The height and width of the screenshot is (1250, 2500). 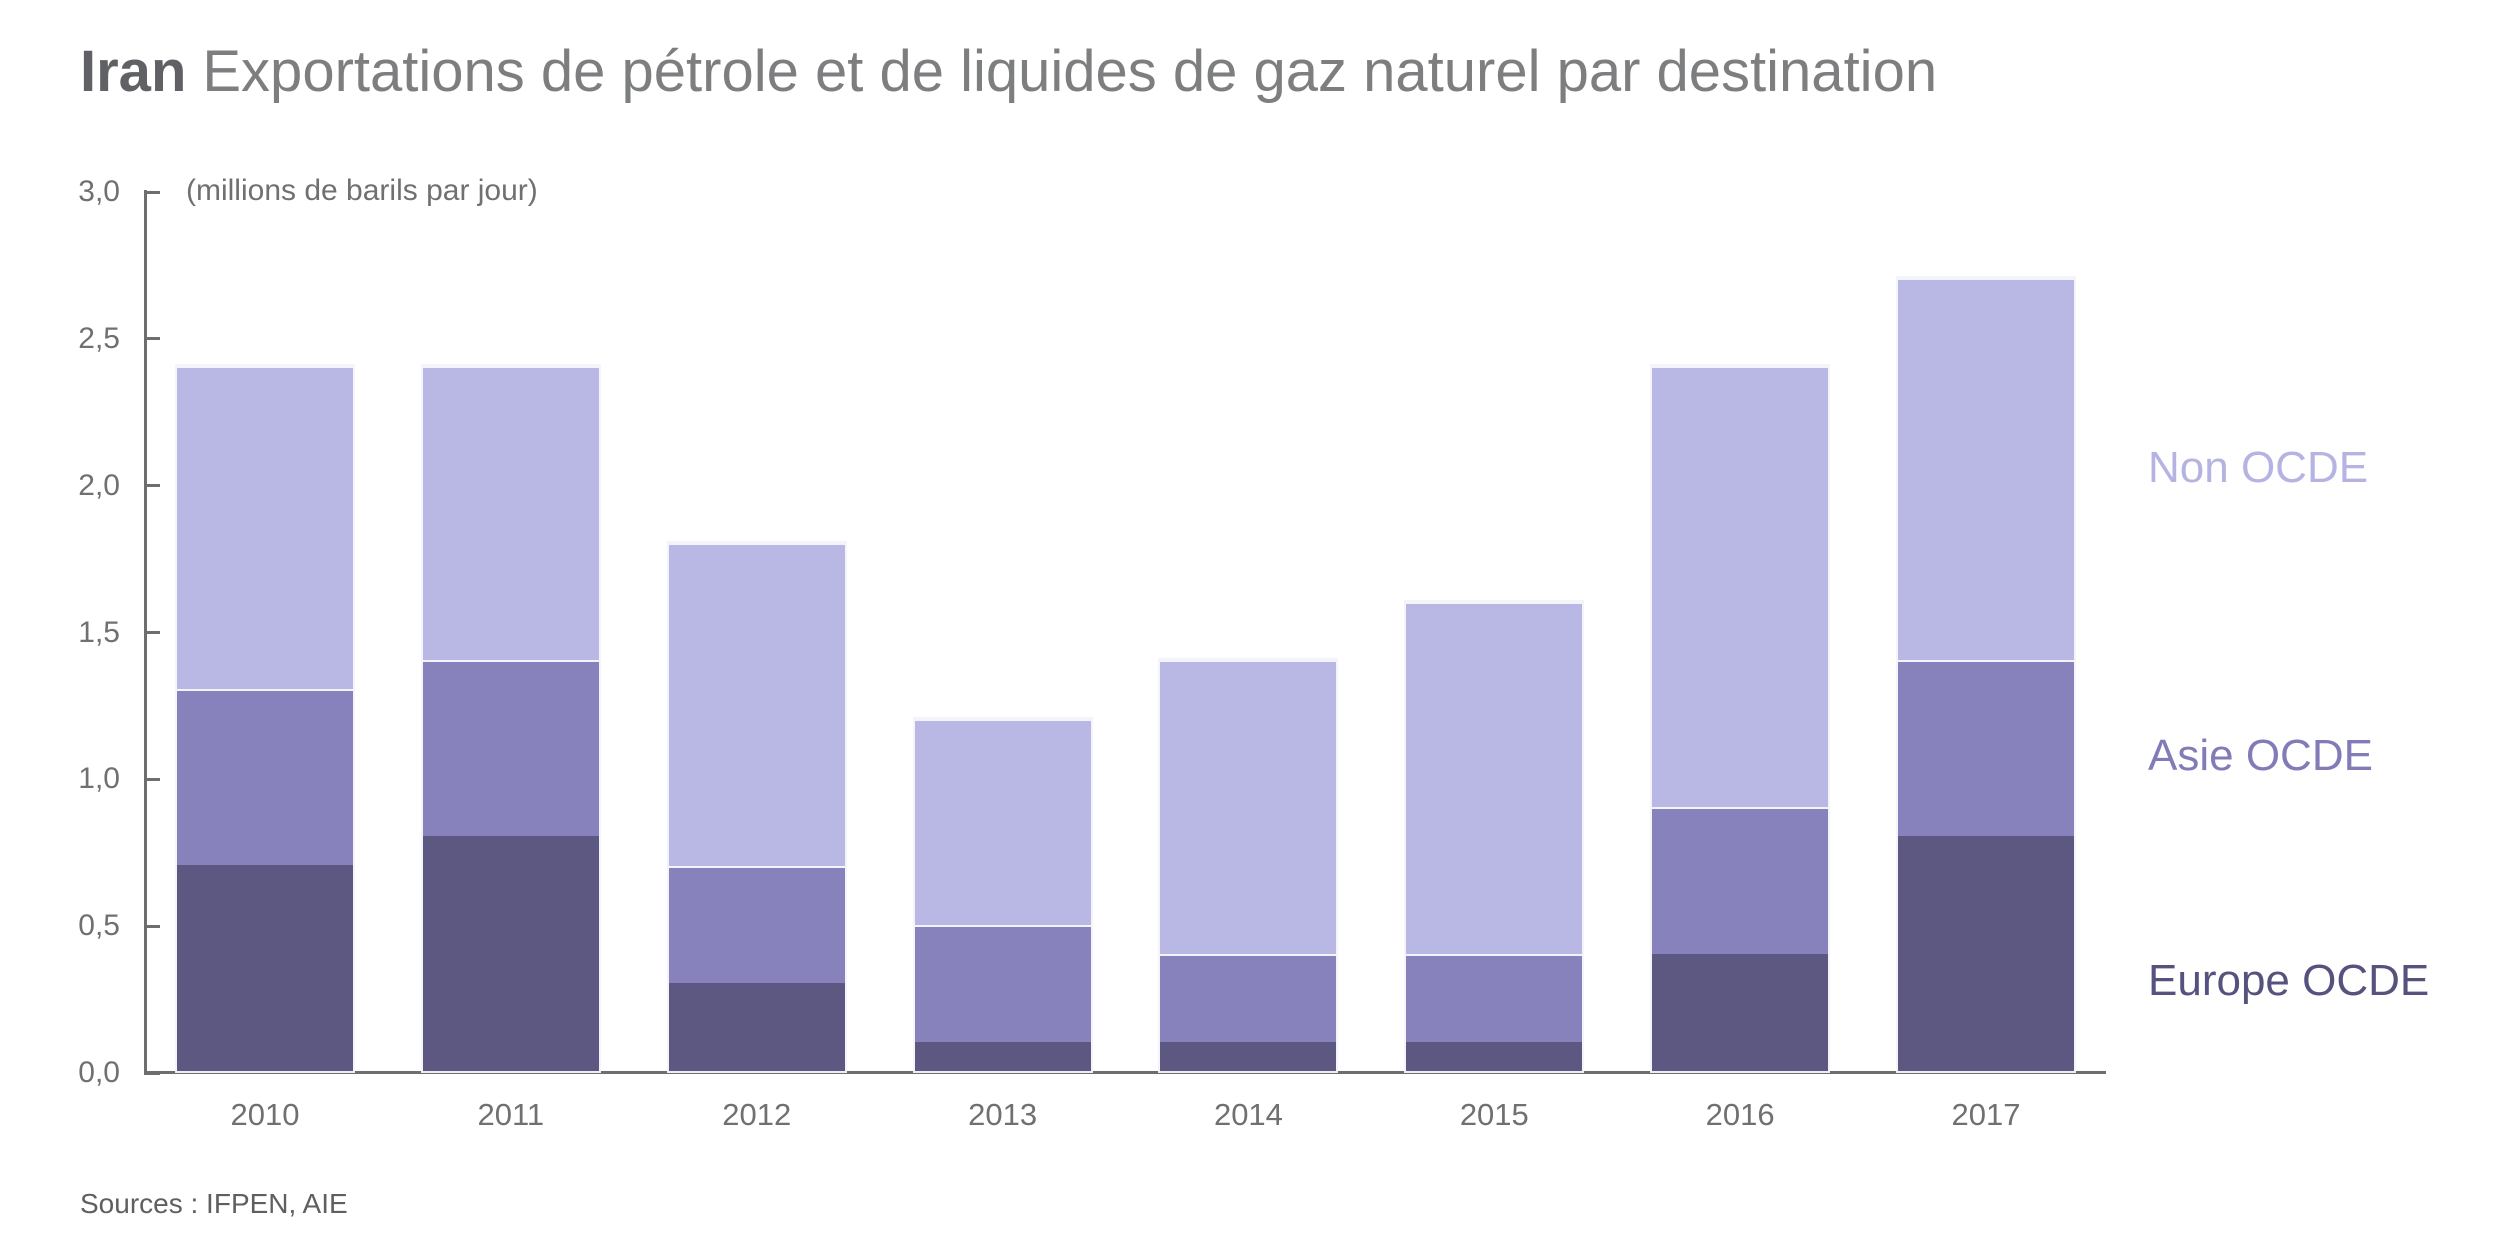 What do you see at coordinates (152, 1073) in the screenshot?
I see `y-tick-mark-0,0` at bounding box center [152, 1073].